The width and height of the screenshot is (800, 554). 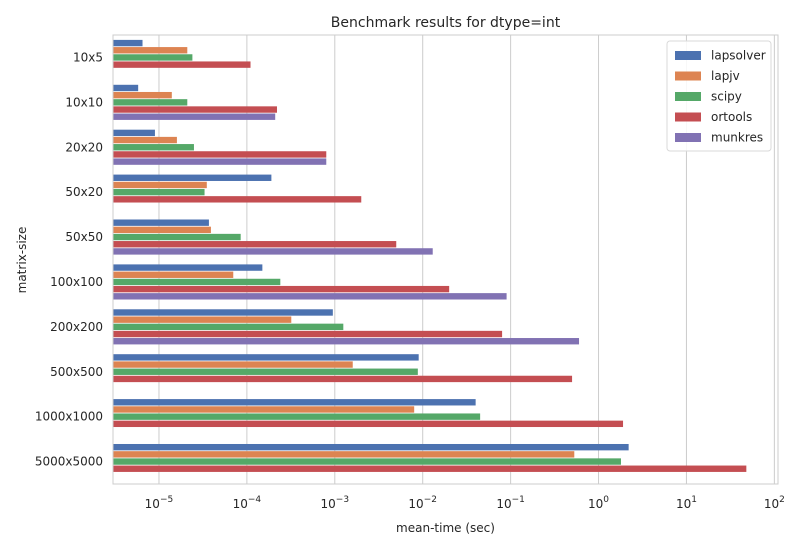 What do you see at coordinates (335, 503) in the screenshot?
I see `x-tick-label: 10⁻³` at bounding box center [335, 503].